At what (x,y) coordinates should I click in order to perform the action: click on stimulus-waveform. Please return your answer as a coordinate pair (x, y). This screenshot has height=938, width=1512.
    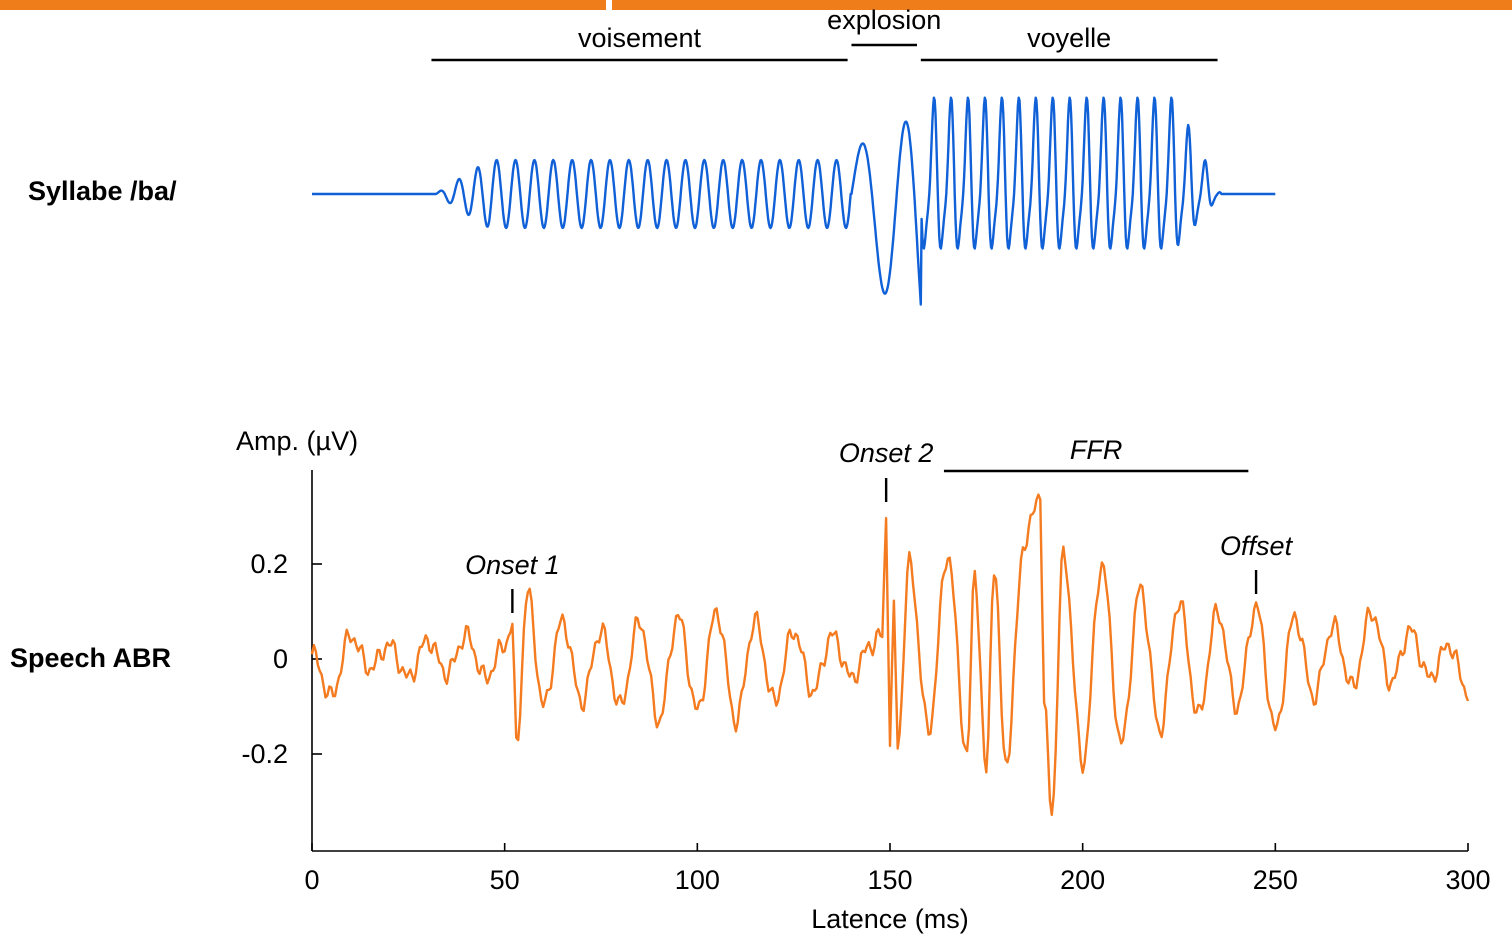
    Looking at the image, I should click on (793, 201).